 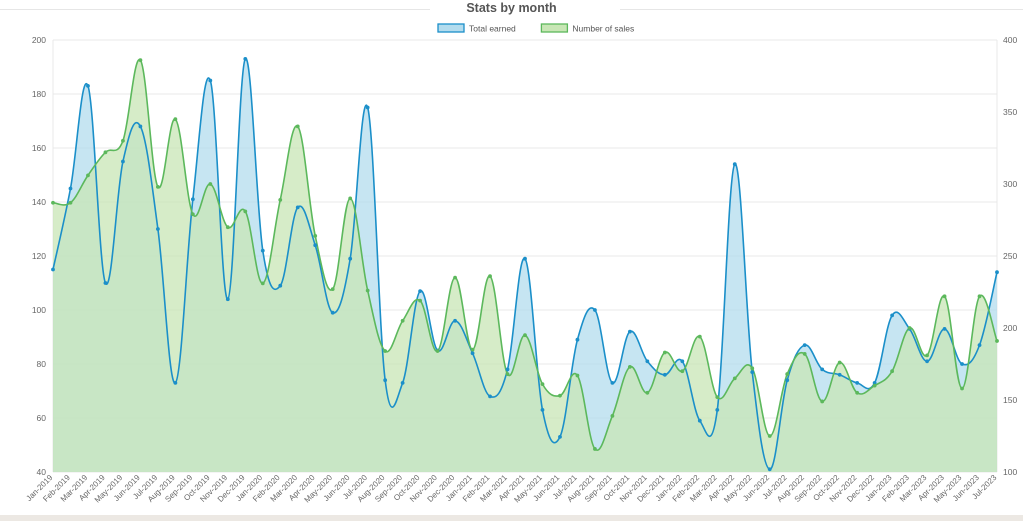 I want to click on legend-swatch-total-earned, so click(x=451, y=28).